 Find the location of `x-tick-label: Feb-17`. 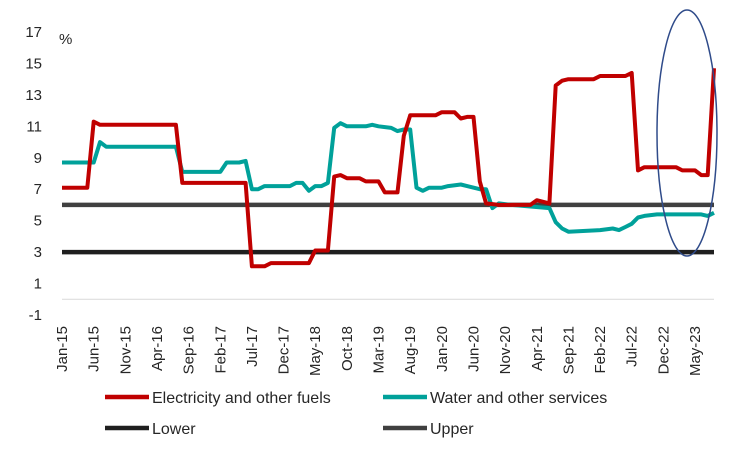

x-tick-label: Feb-17 is located at coordinates (220, 350).